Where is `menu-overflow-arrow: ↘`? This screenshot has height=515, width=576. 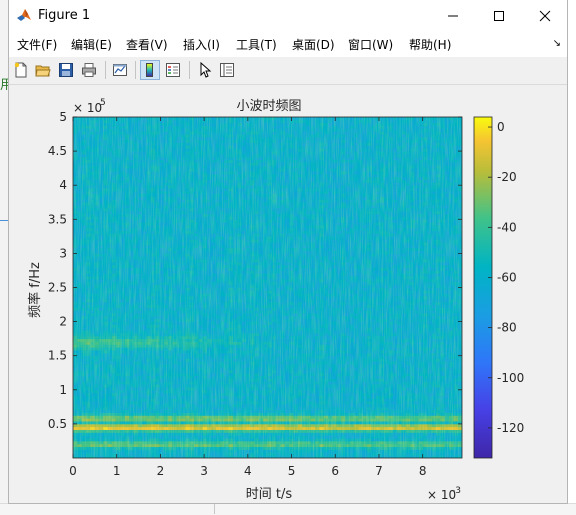
menu-overflow-arrow: ↘ is located at coordinates (556, 43).